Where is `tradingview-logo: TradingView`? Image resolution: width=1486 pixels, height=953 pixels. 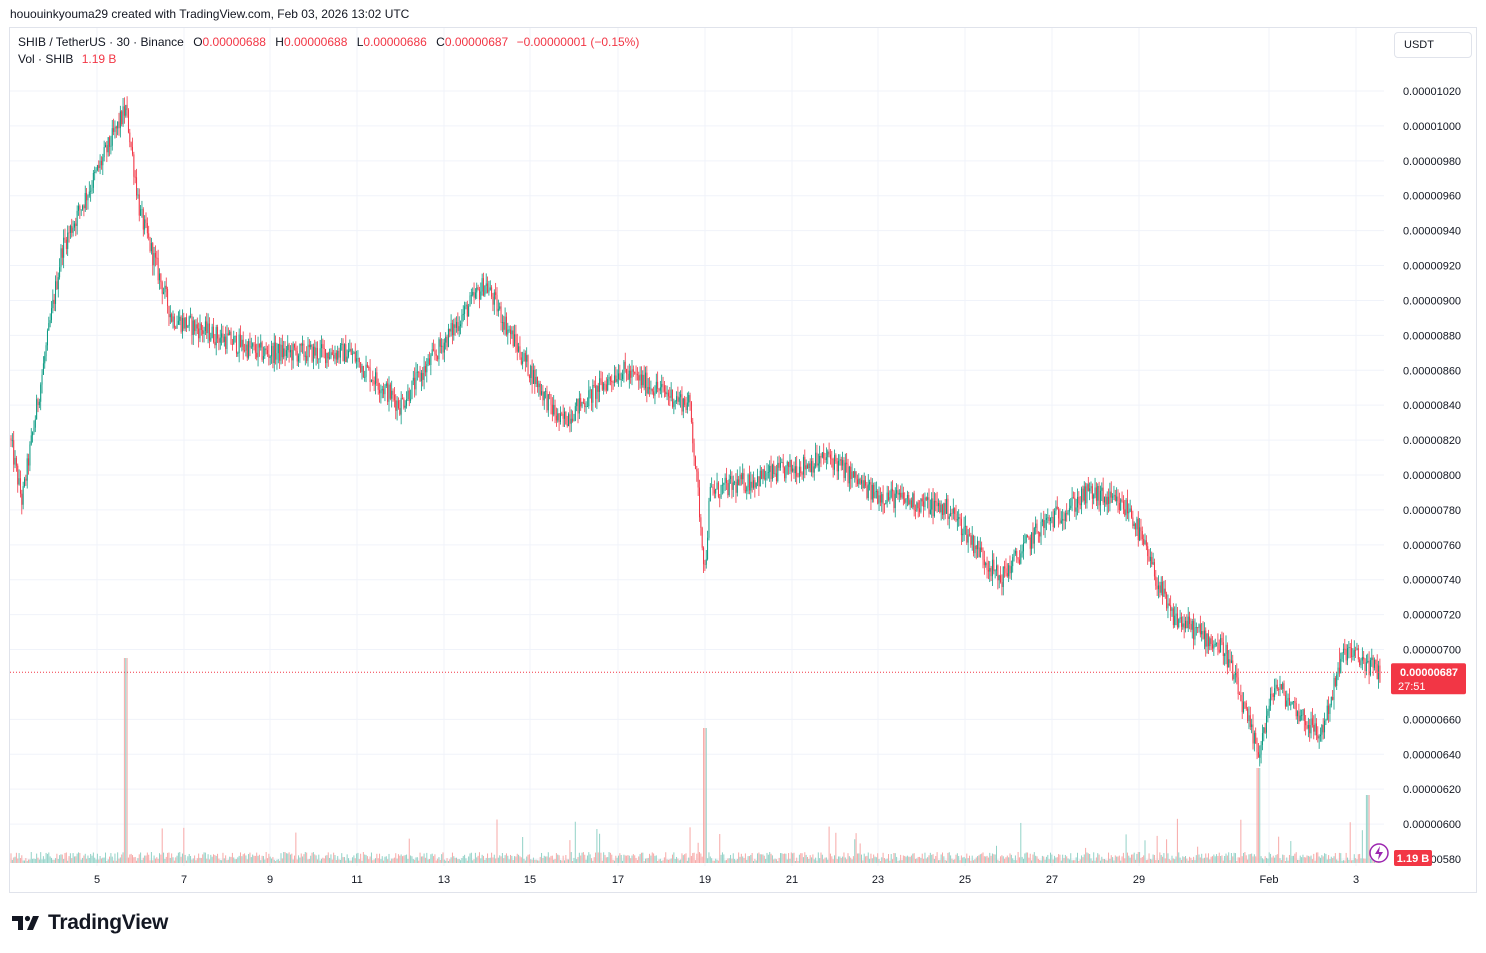 tradingview-logo: TradingView is located at coordinates (90, 923).